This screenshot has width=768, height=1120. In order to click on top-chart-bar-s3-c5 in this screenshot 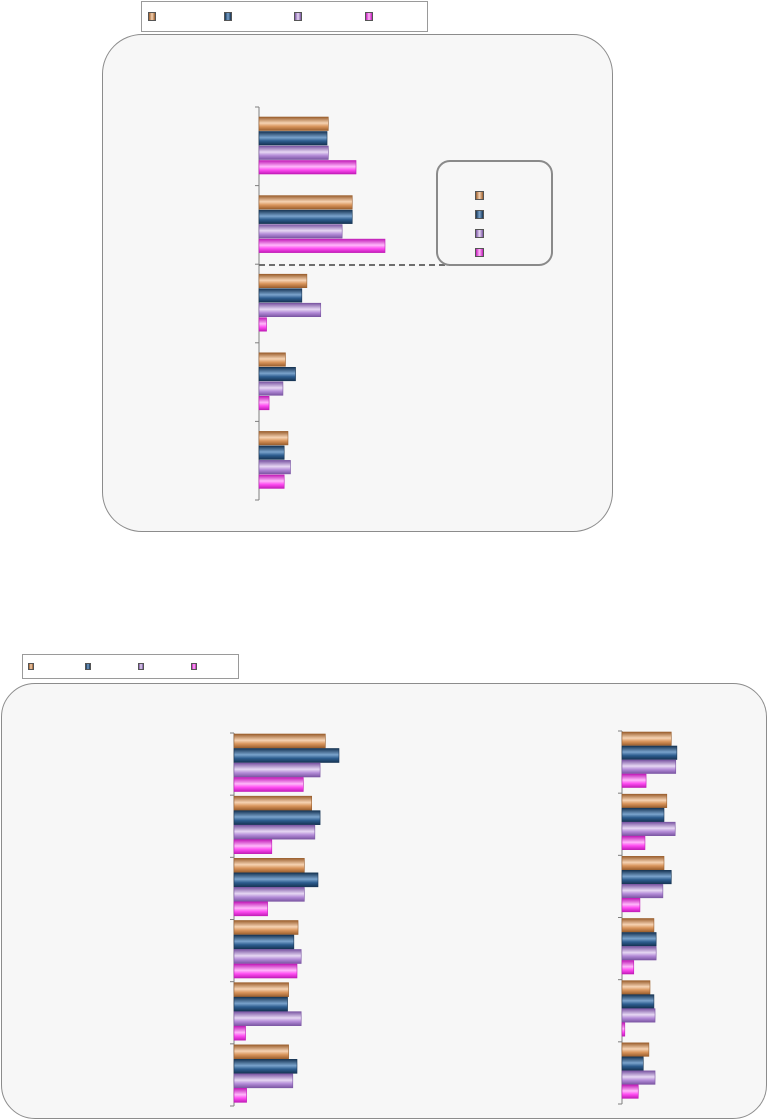, I will do `click(274, 467)`.